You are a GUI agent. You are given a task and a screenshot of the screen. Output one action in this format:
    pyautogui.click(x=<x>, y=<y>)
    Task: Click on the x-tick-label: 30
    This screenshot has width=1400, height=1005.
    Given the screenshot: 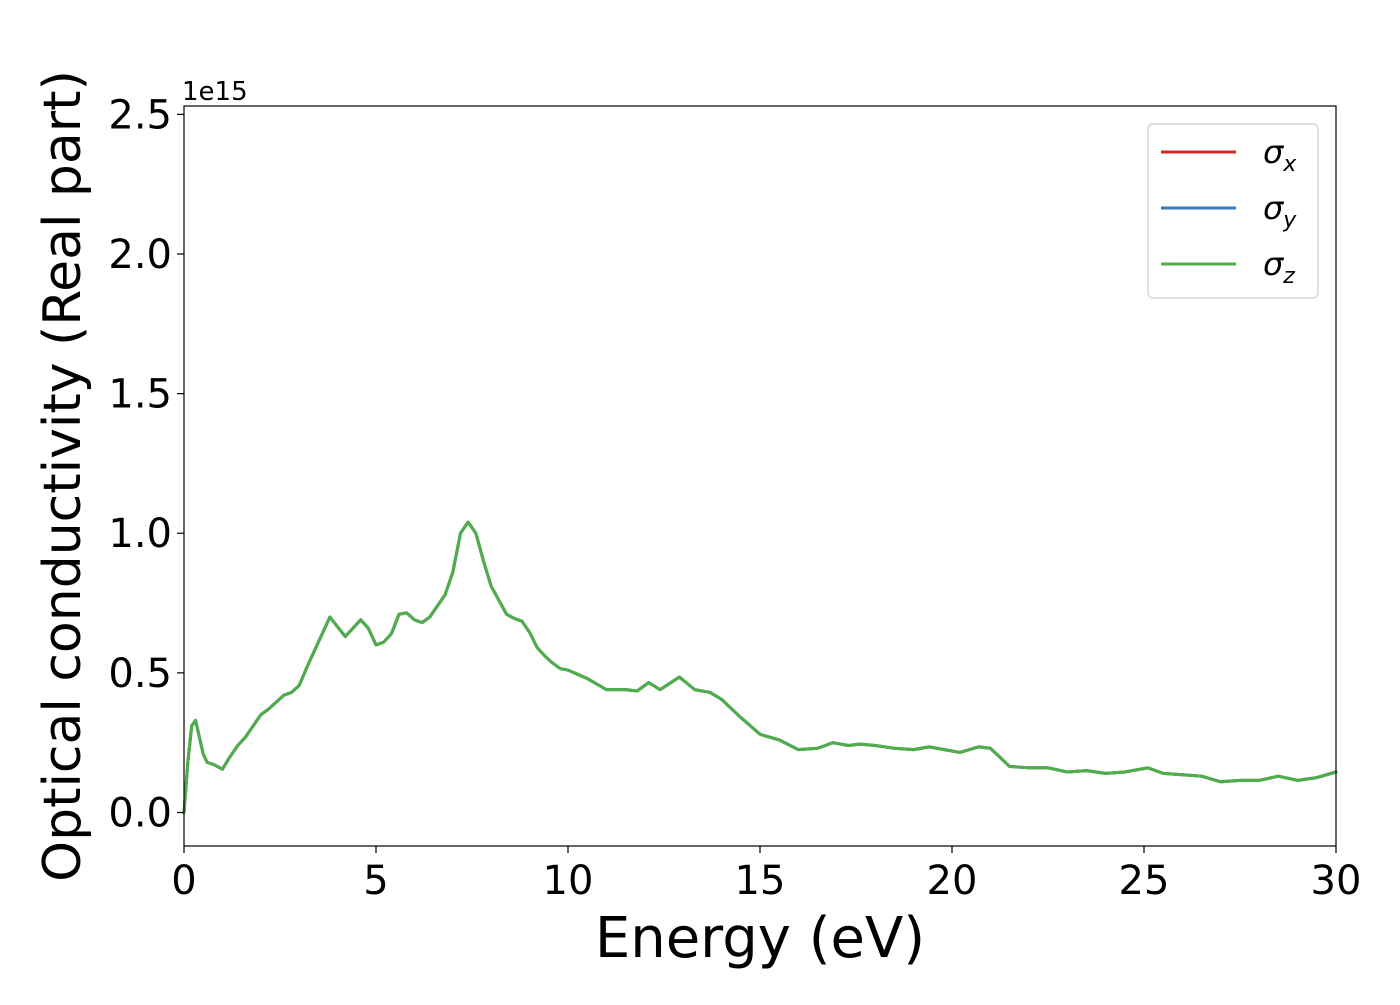 What is the action you would take?
    pyautogui.click(x=1336, y=881)
    